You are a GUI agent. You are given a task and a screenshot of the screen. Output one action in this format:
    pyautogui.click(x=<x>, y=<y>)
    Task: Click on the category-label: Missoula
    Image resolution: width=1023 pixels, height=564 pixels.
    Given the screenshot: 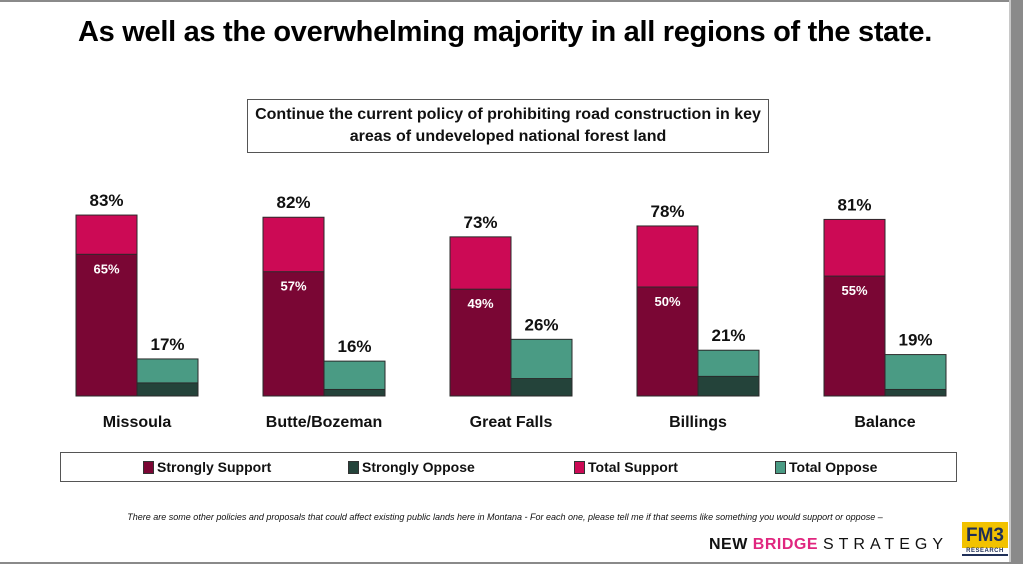 What is the action you would take?
    pyautogui.click(x=137, y=422)
    